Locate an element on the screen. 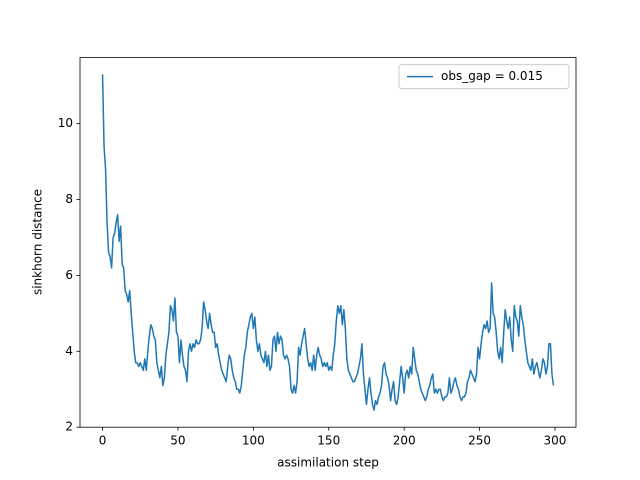  x-axis-label: assimilation step is located at coordinates (328, 463).